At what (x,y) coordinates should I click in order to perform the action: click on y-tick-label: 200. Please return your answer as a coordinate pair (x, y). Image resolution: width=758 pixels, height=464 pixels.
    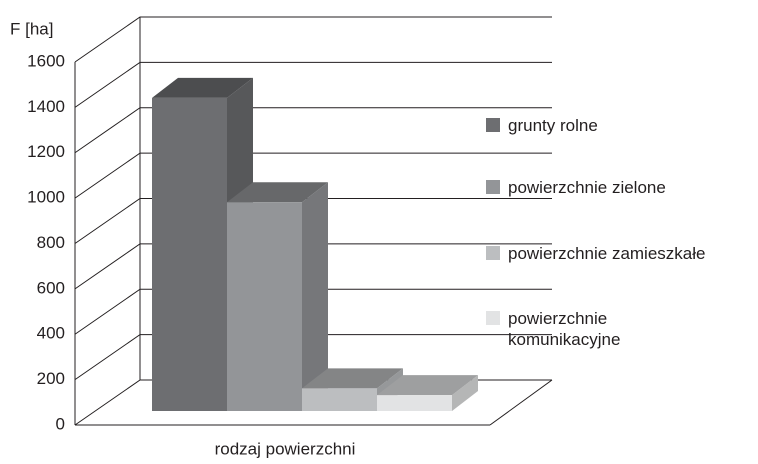
    Looking at the image, I should click on (51, 378).